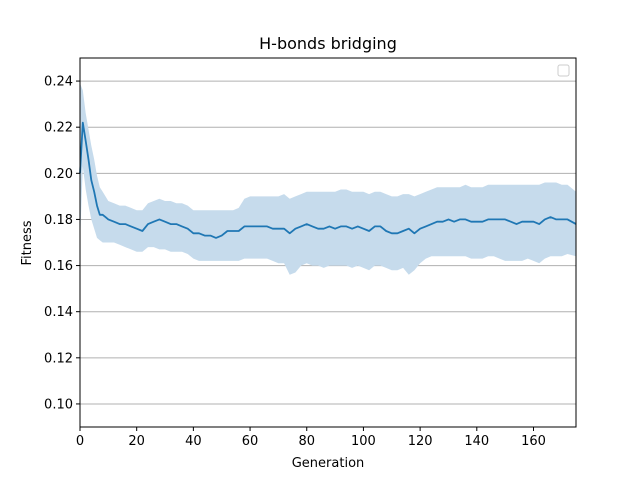 This screenshot has width=640, height=480. What do you see at coordinates (58, 312) in the screenshot?
I see `y-tick-label: 0.14` at bounding box center [58, 312].